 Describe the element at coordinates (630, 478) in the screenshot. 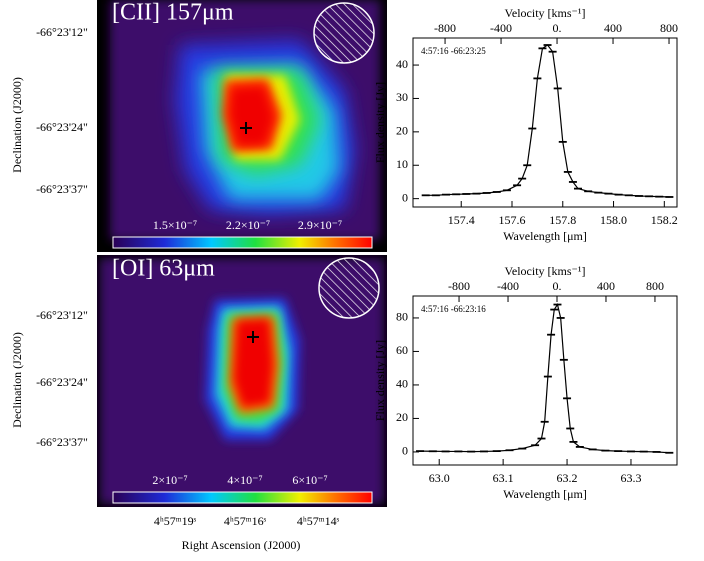

I see `x-tick-label: 63.3` at that location.